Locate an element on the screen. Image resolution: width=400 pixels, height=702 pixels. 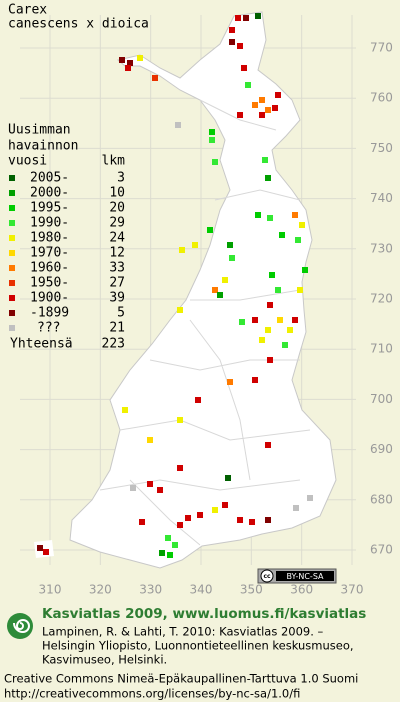
license-badge: cc BY-NC-SA is located at coordinates (297, 576).